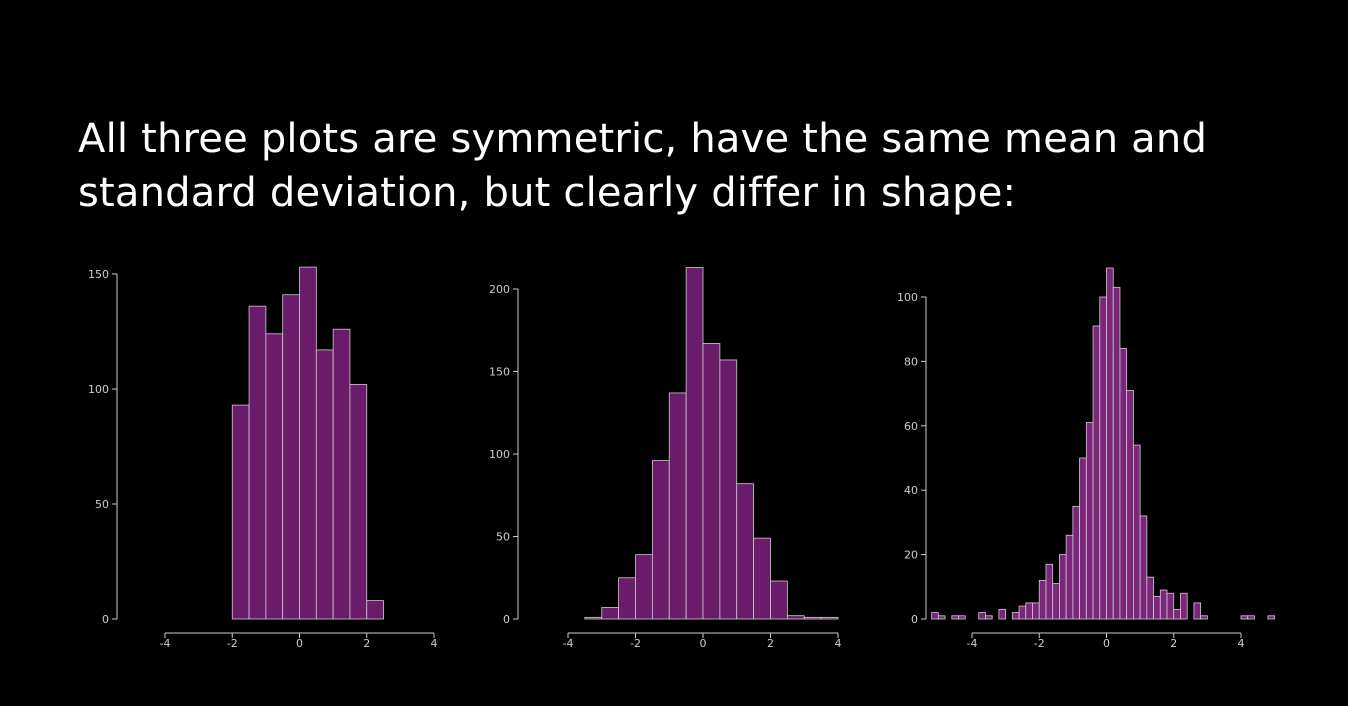 Image resolution: width=1348 pixels, height=706 pixels. Describe the element at coordinates (911, 555) in the screenshot. I see `y-tick-label: 20` at that location.